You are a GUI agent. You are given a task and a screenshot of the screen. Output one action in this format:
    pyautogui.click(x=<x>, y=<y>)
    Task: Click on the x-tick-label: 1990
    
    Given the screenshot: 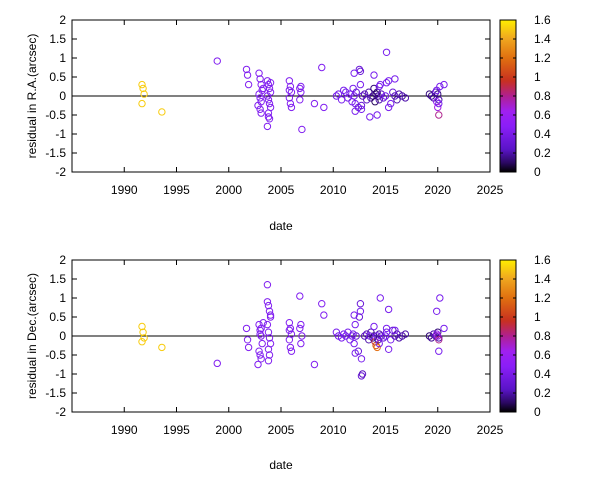 What is the action you would take?
    pyautogui.click(x=124, y=430)
    